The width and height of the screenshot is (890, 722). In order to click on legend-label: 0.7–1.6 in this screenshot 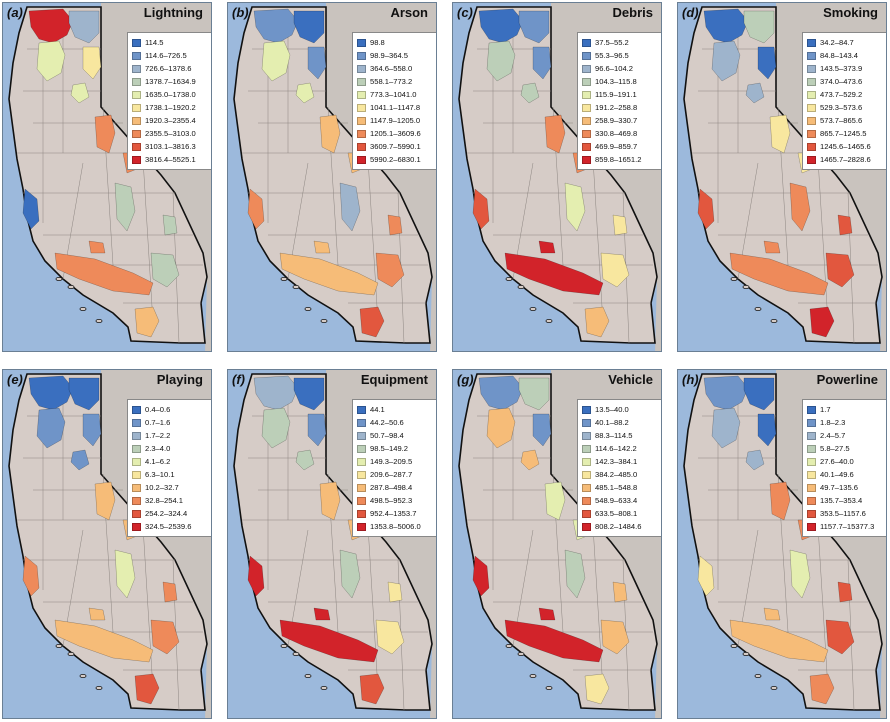, I will do `click(158, 422)`.